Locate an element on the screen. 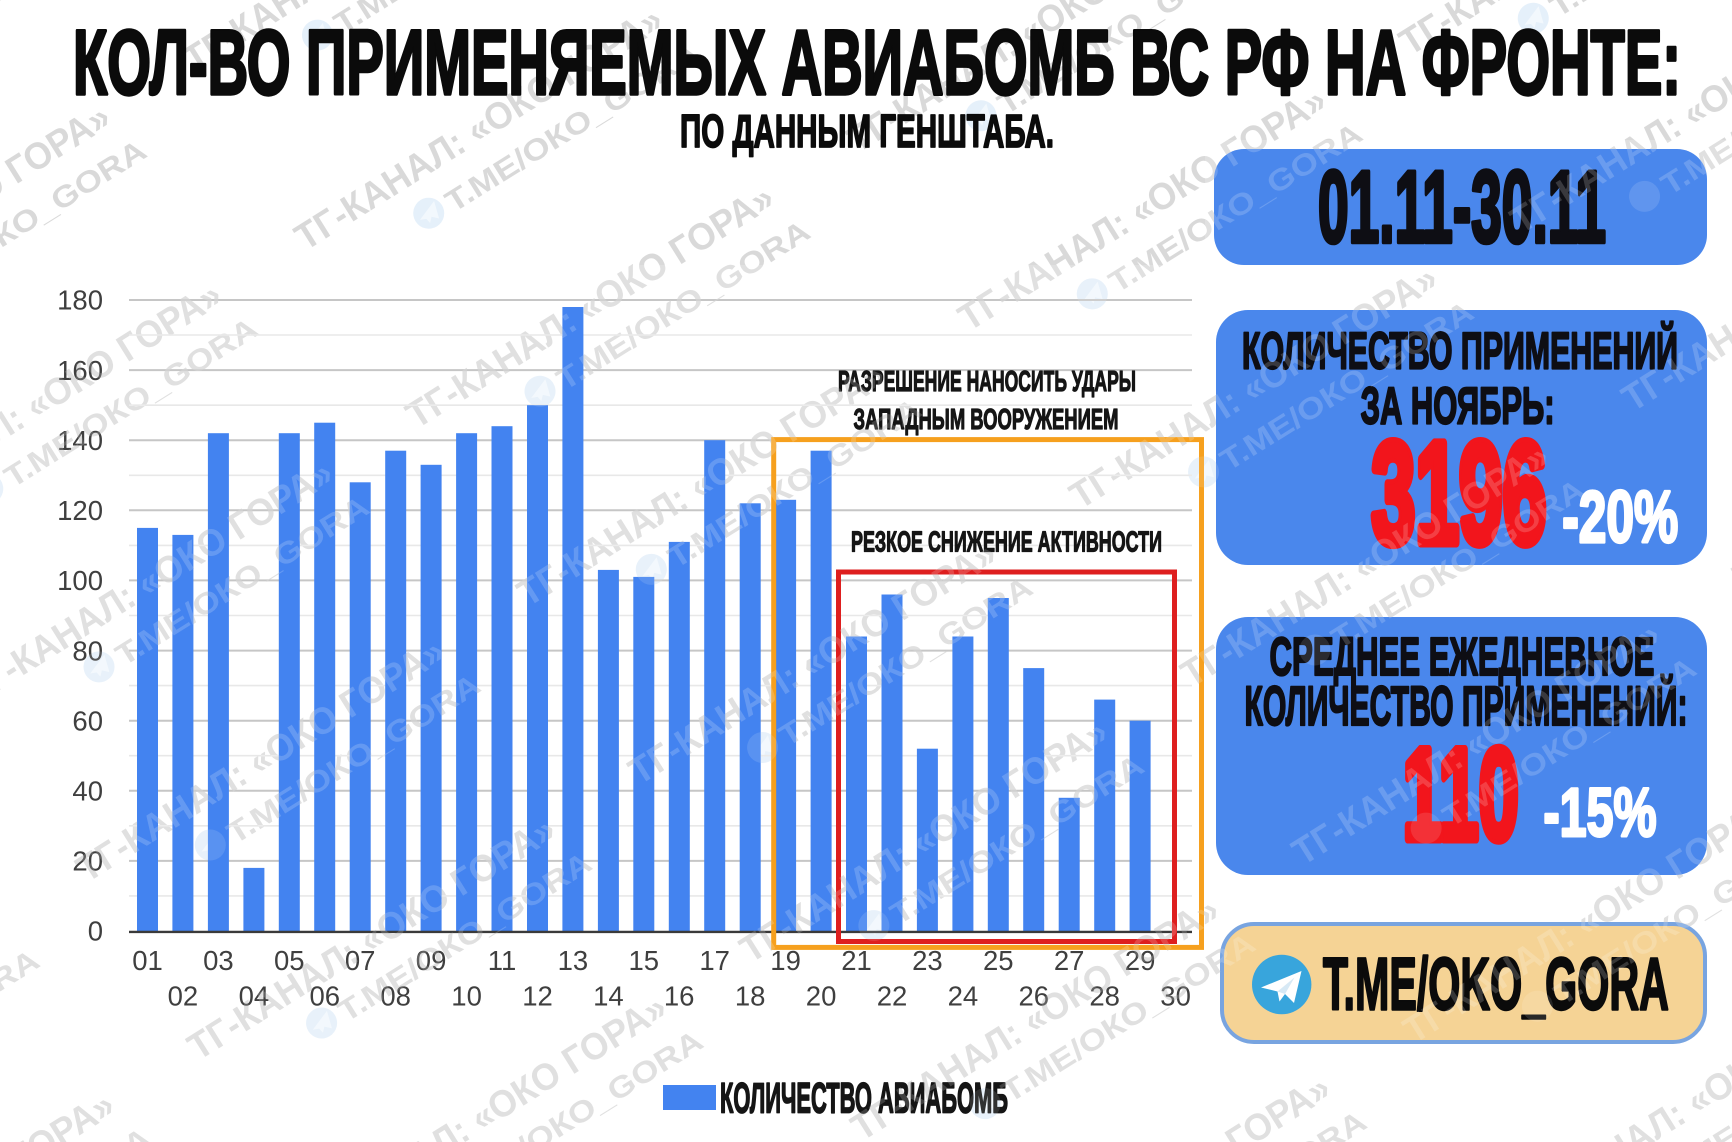  svg-text: -20% is located at coordinates (1620, 517).